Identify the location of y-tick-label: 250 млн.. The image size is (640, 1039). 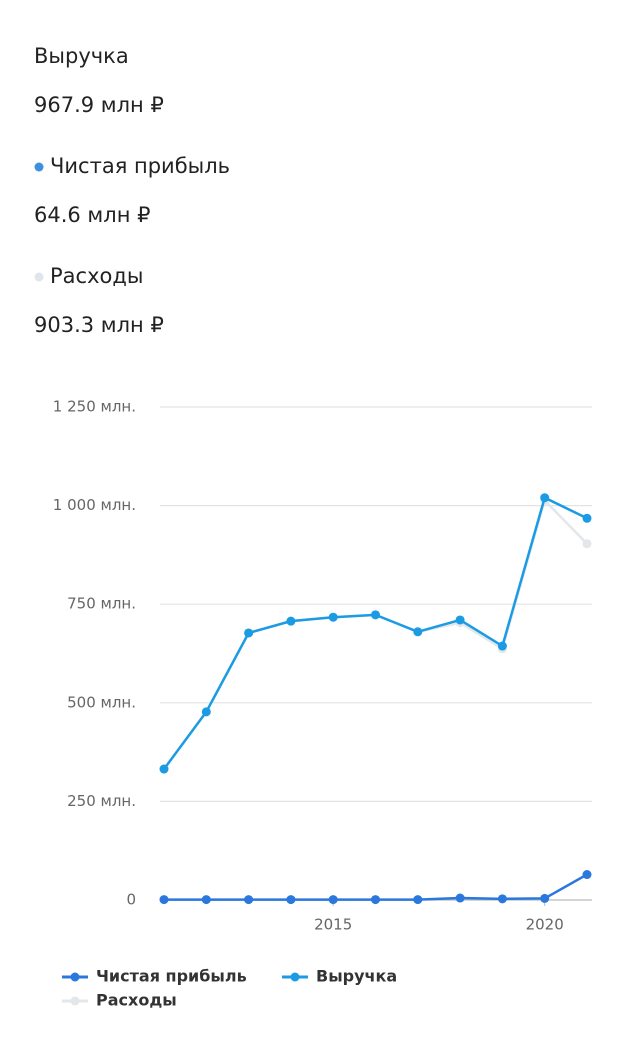
(101, 801).